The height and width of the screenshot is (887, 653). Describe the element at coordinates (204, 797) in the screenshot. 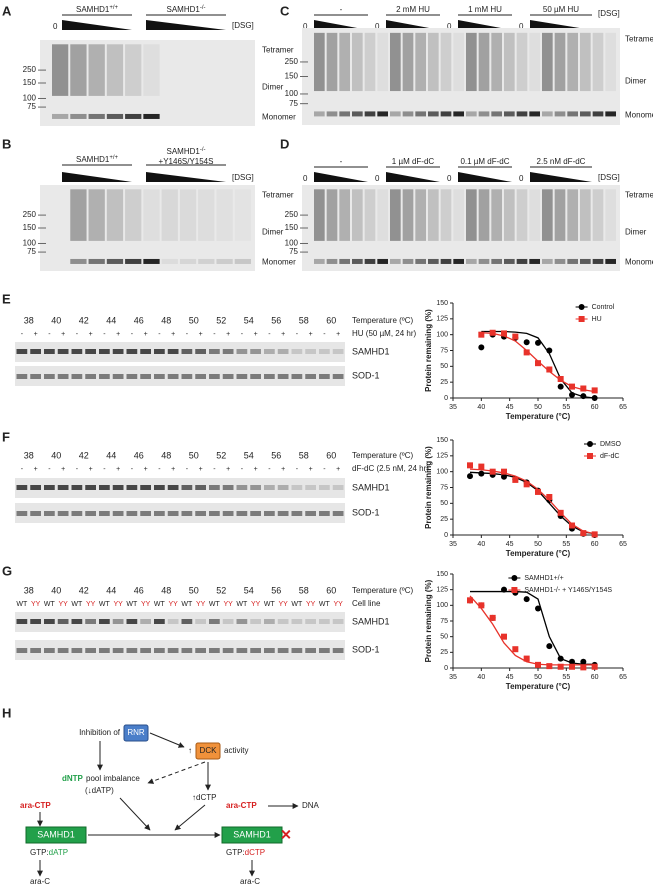

I see `node-text: ↑dCTP` at that location.